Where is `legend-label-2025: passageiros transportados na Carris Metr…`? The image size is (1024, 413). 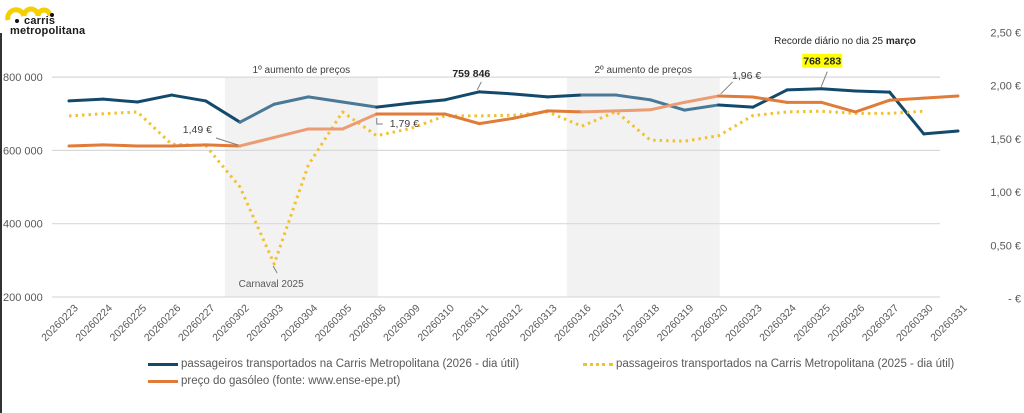 legend-label-2025: passageiros transportados na Carris Metr… is located at coordinates (785, 364).